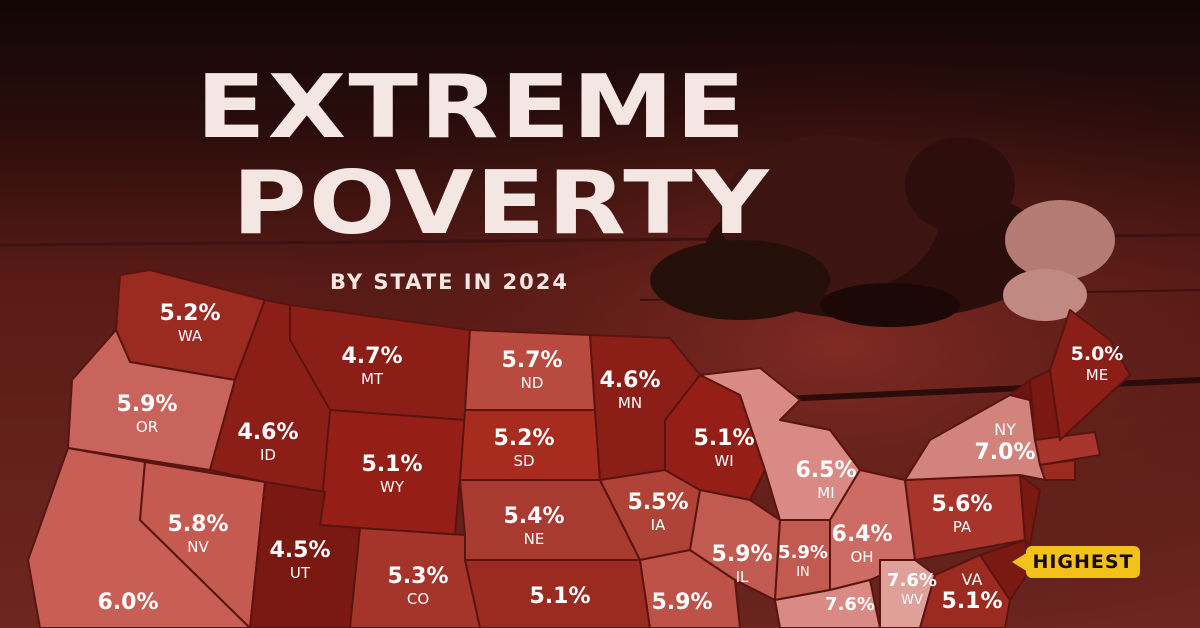 This screenshot has height=628, width=1200. I want to click on label-IN: 5.9% IN, so click(803, 561).